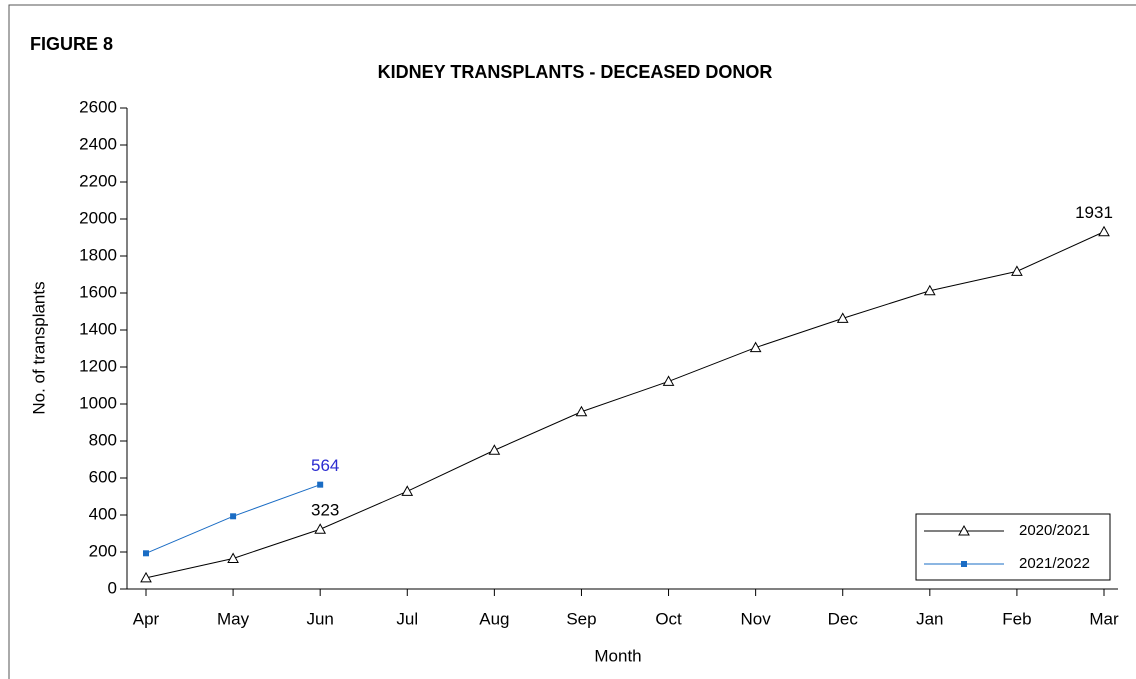 The image size is (1136, 679). Describe the element at coordinates (98, 254) in the screenshot. I see `y-tick-label: 1800` at that location.